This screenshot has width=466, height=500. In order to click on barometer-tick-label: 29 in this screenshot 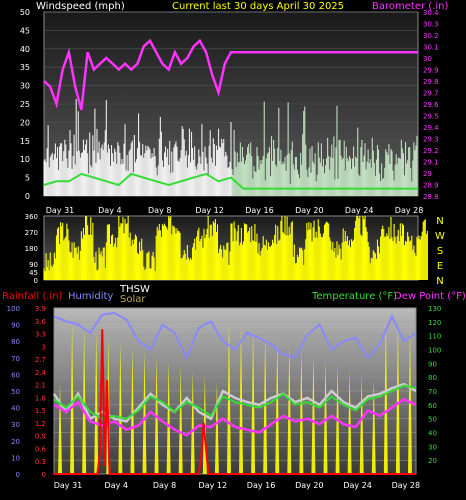, I will do `click(427, 174)`.